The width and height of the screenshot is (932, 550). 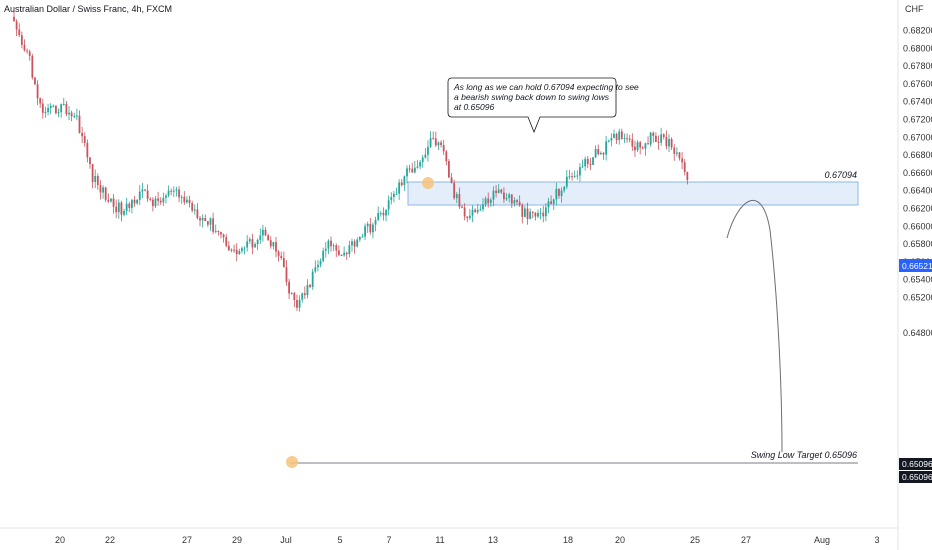 I want to click on currency-label: CHF, so click(x=914, y=9).